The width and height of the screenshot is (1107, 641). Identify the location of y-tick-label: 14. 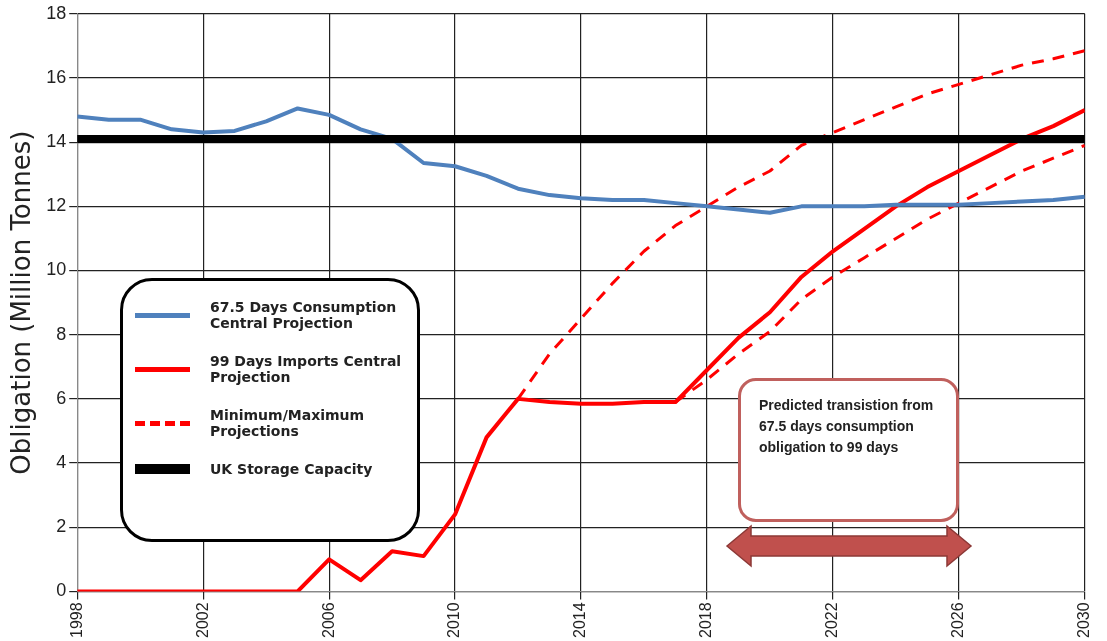
(56, 141).